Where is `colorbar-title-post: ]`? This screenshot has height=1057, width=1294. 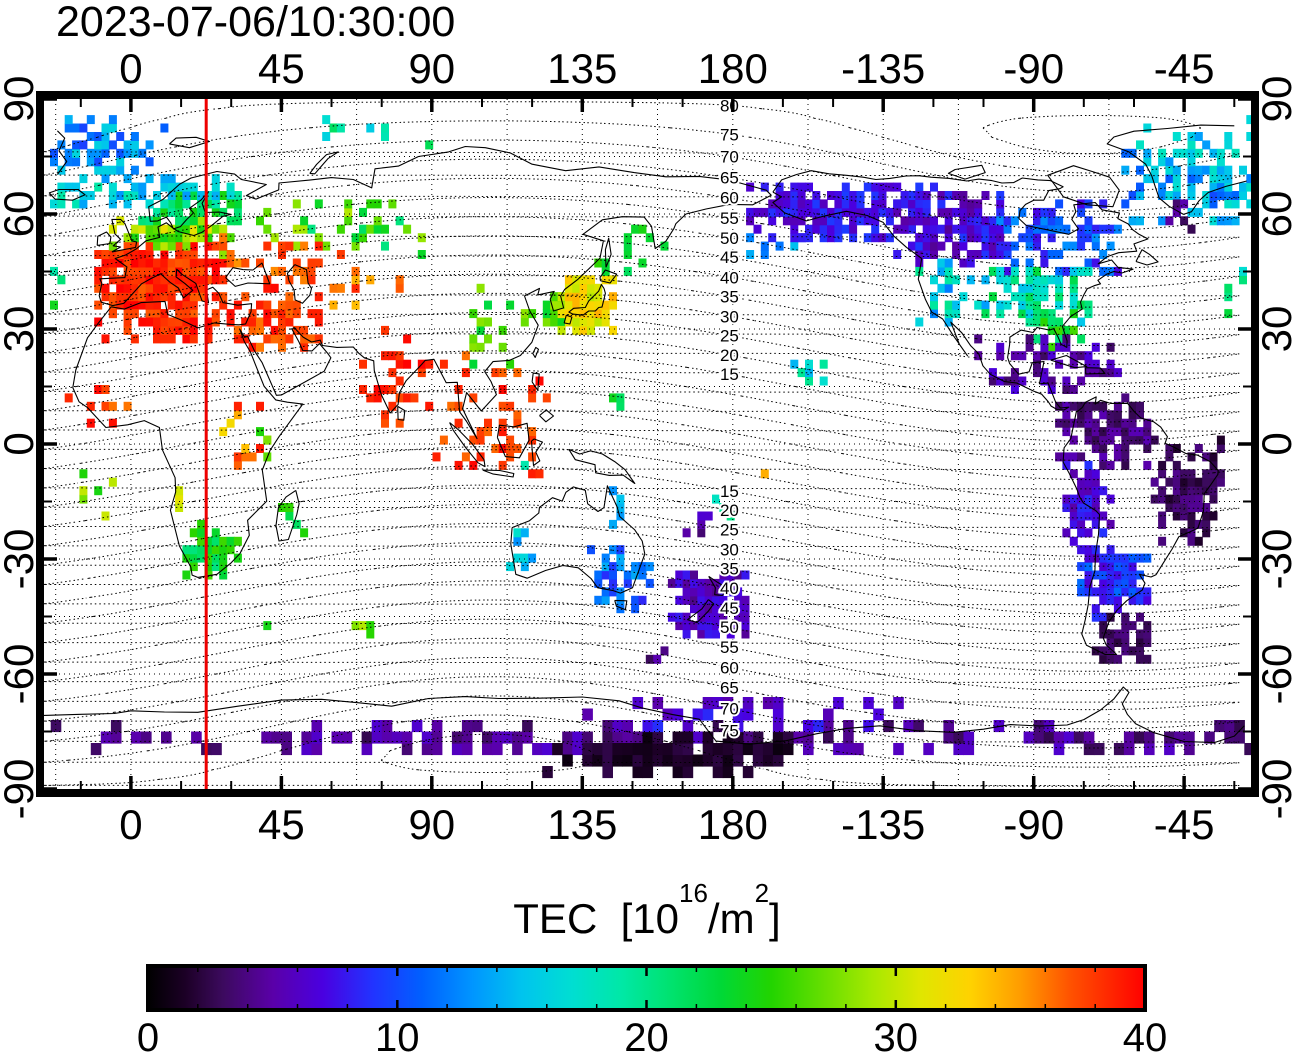
colorbar-title-post: ] is located at coordinates (775, 918).